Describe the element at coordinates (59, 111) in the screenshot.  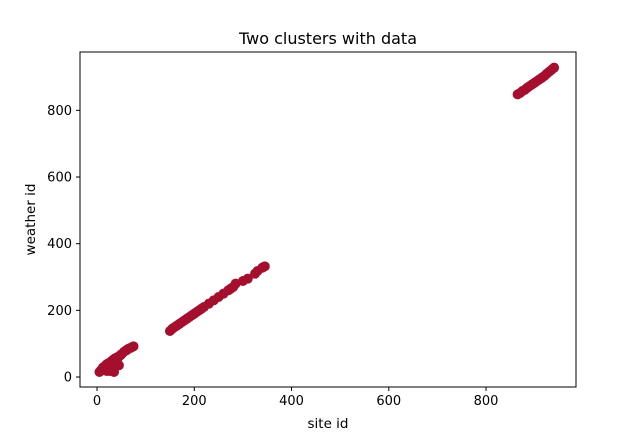
I see `y-tick-label: 800` at that location.